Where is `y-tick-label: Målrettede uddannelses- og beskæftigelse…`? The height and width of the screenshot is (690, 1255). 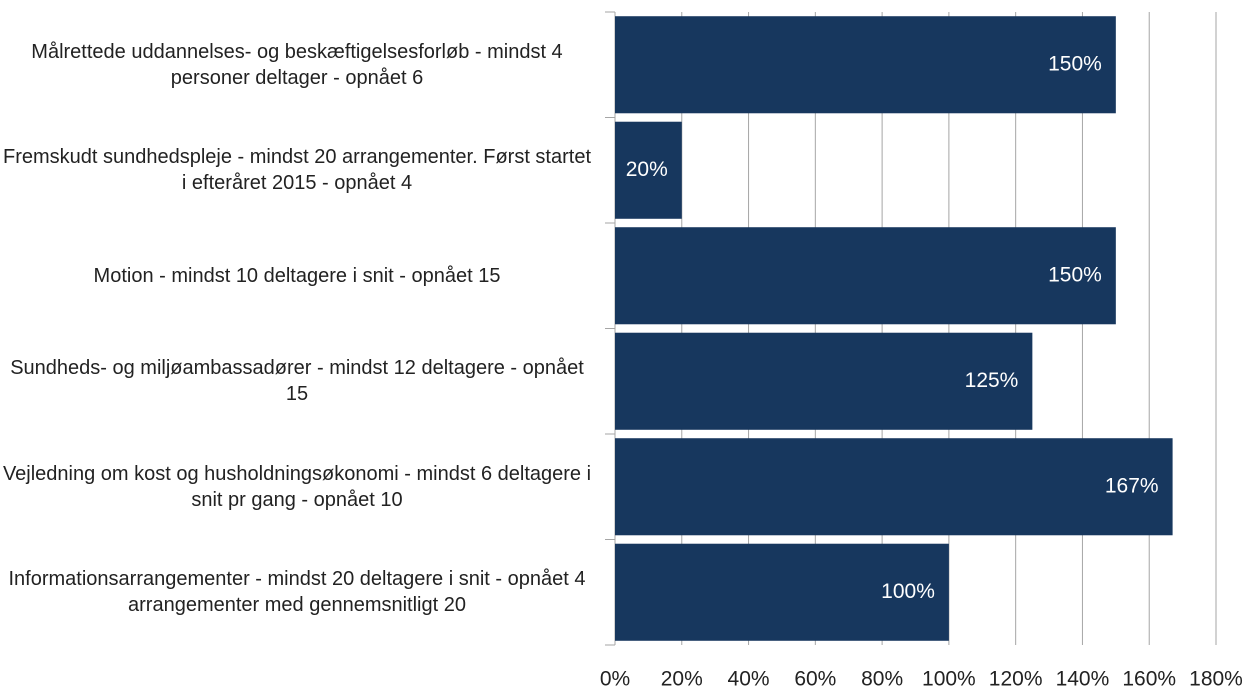
y-tick-label: Målrettede uddannelses- og beskæftigelse… is located at coordinates (297, 64).